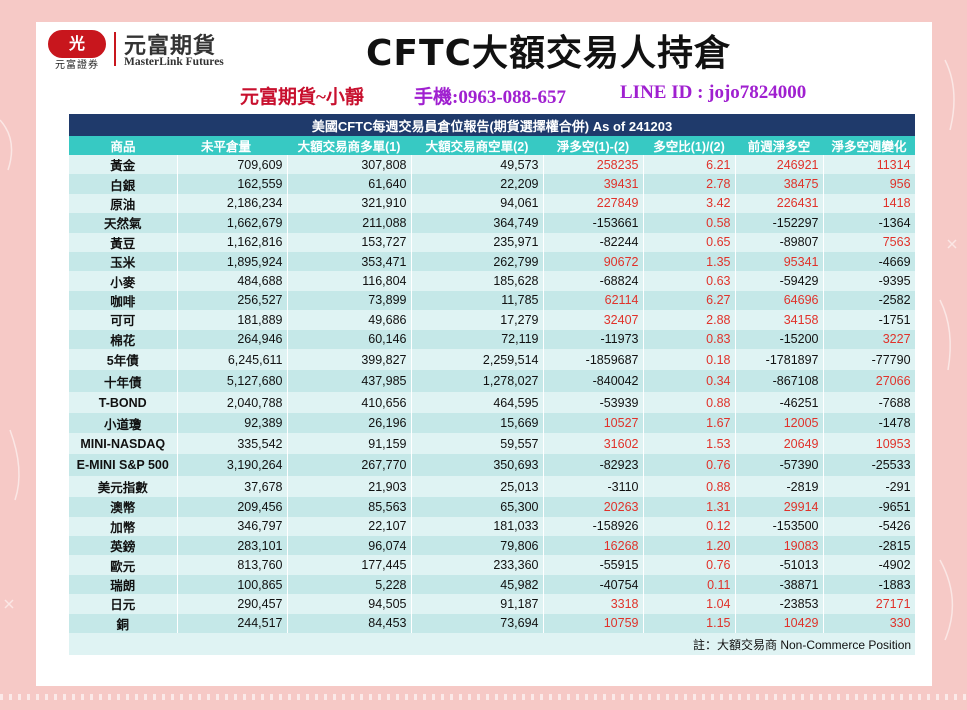 The width and height of the screenshot is (967, 710). What do you see at coordinates (123, 423) in the screenshot?
I see `cell-product: 小道瓊` at bounding box center [123, 423].